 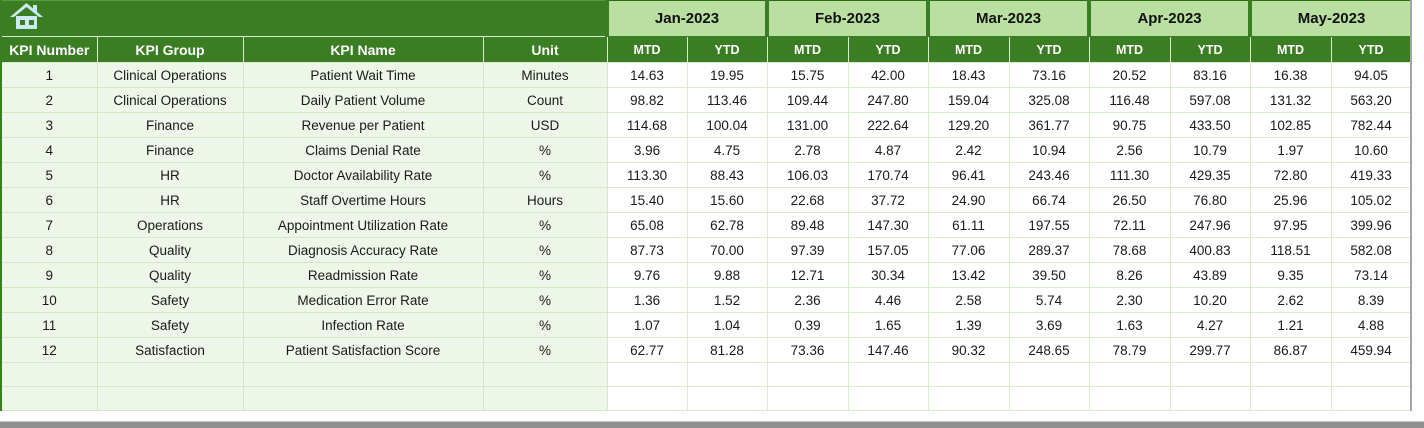 What do you see at coordinates (49, 350) in the screenshot?
I see `kpi-number-cell: 12` at bounding box center [49, 350].